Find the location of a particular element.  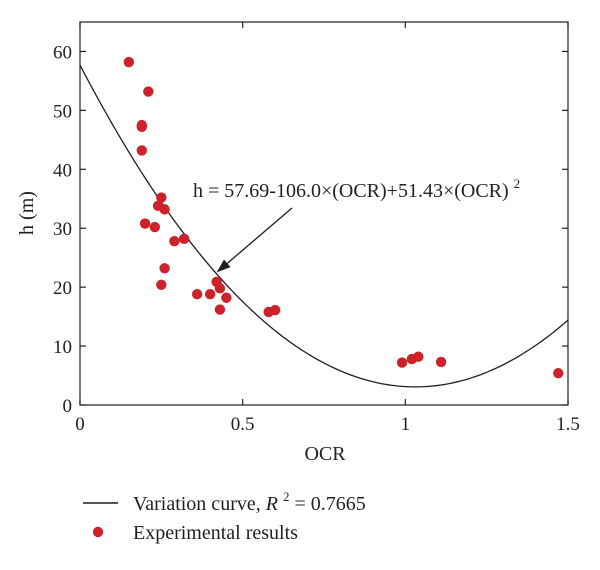

y-tick-label: 30 is located at coordinates (62, 229).